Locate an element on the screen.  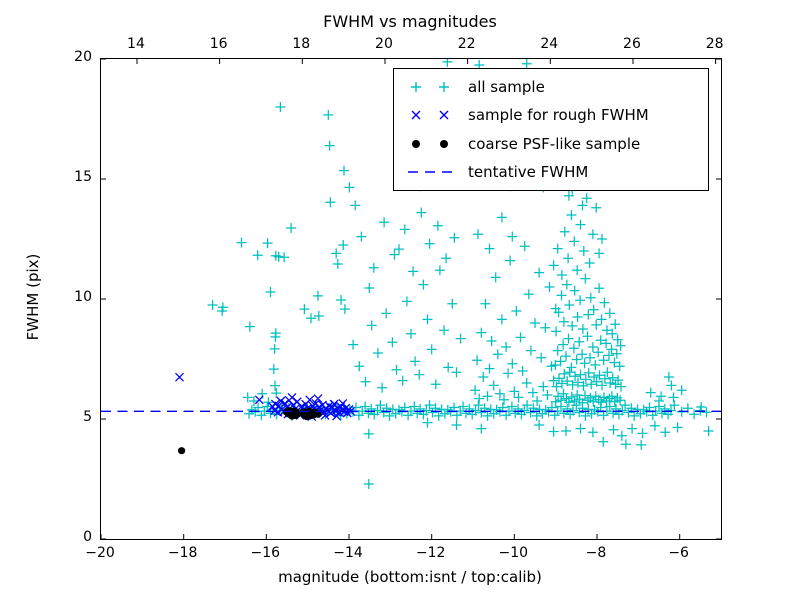
x-tick-label-bottom: −12 is located at coordinates (430, 553).